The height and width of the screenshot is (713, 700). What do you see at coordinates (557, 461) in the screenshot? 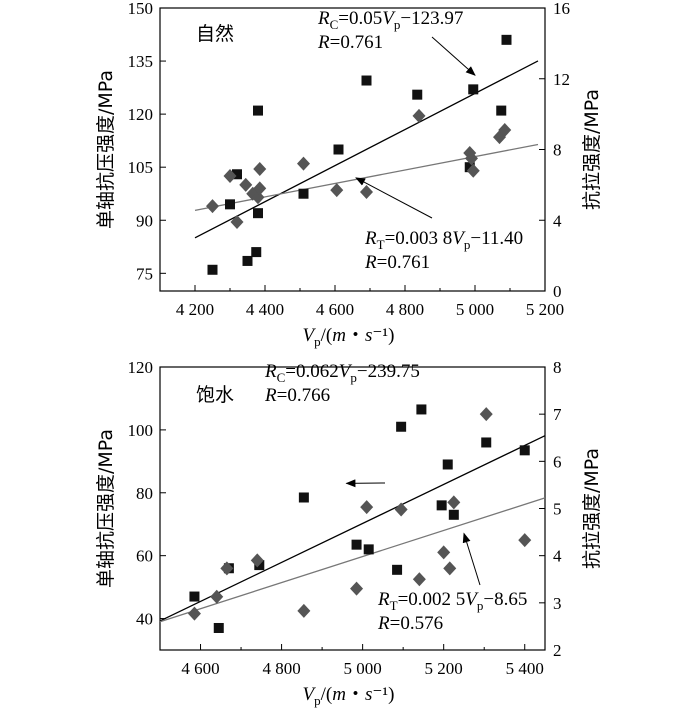
I see `y-right-tick-label: 6` at bounding box center [557, 461].